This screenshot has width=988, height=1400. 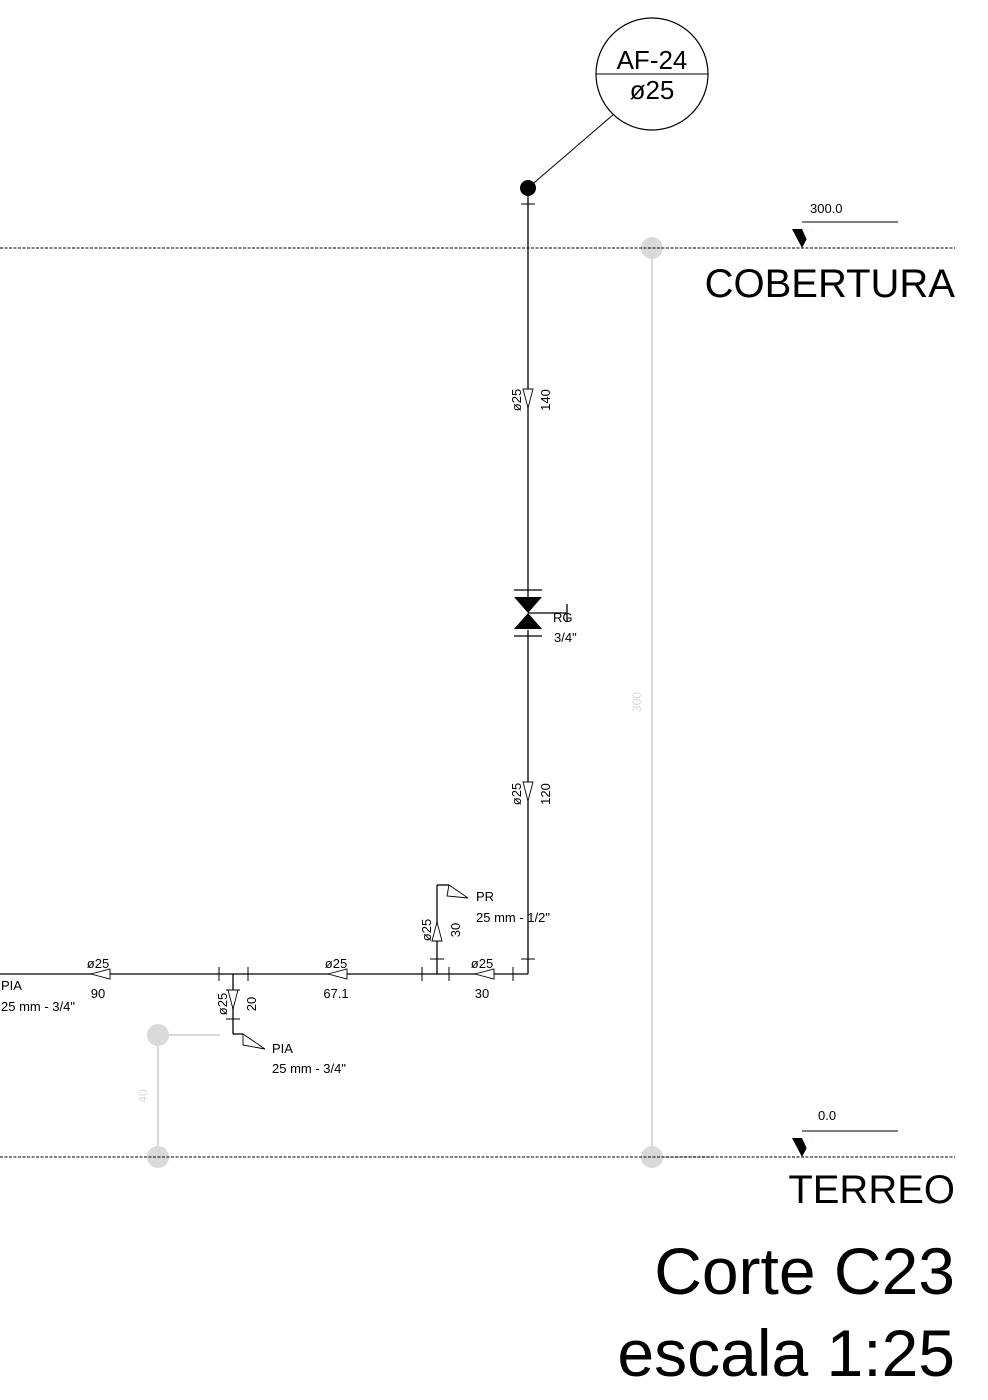 I want to click on segment-90-length: 90, so click(x=98, y=993).